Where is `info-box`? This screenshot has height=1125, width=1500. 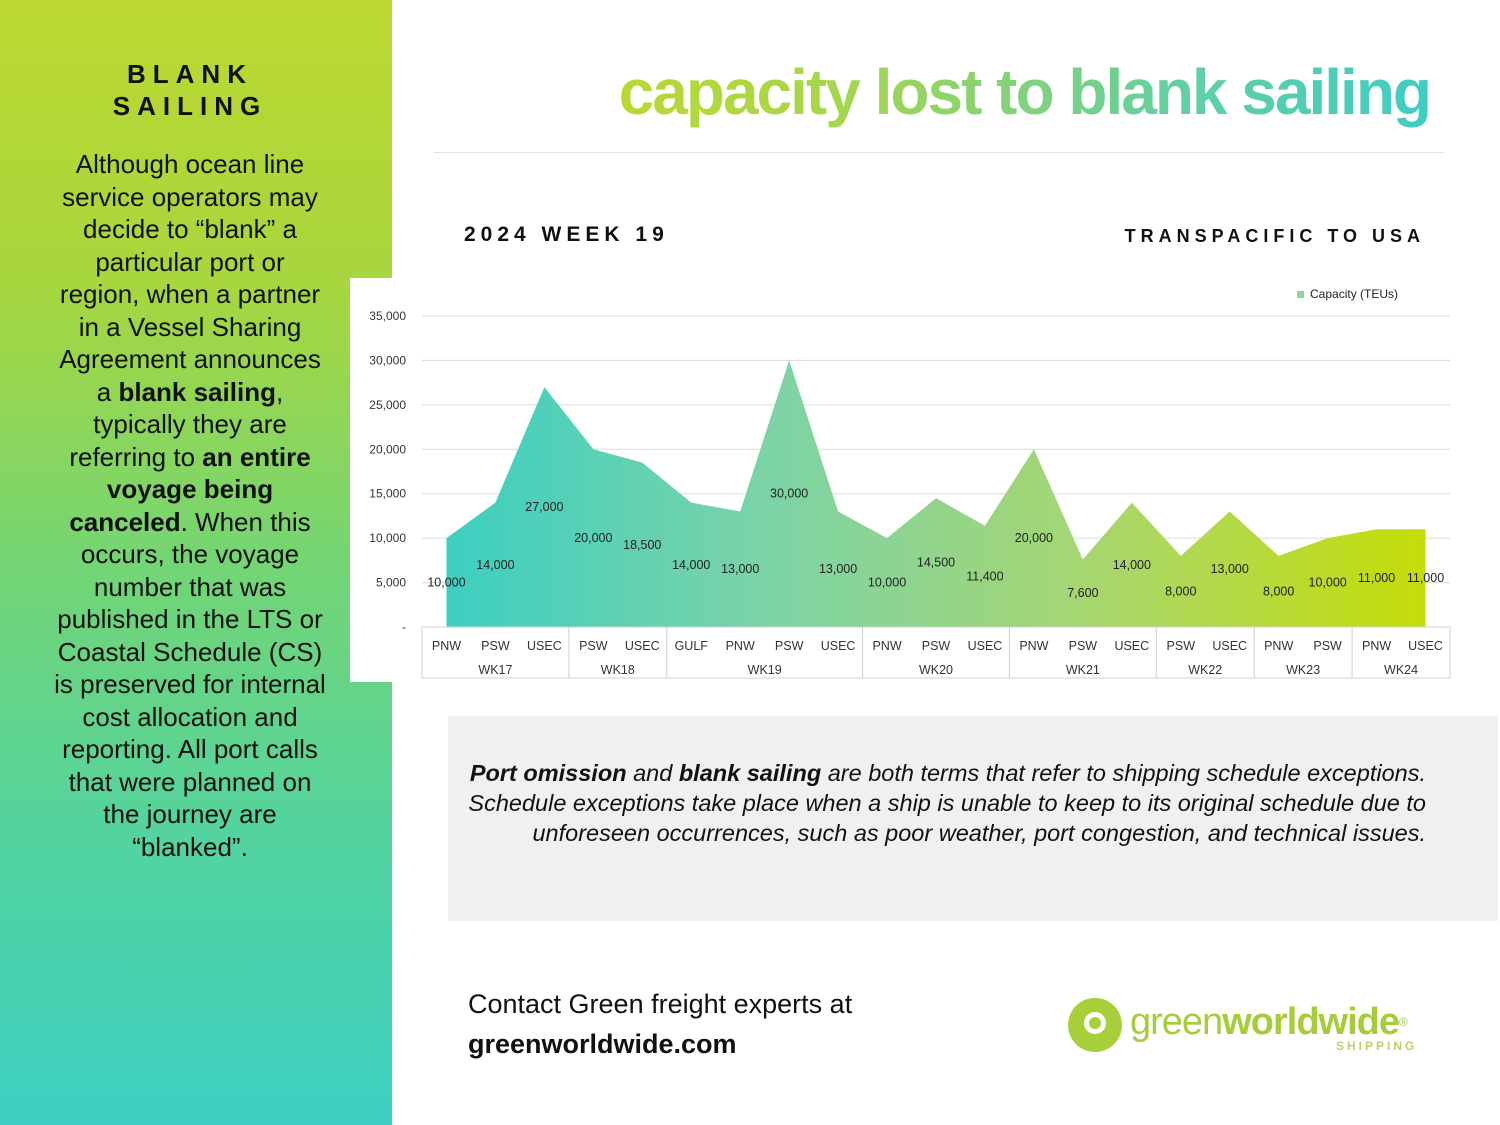
info-box is located at coordinates (973, 818).